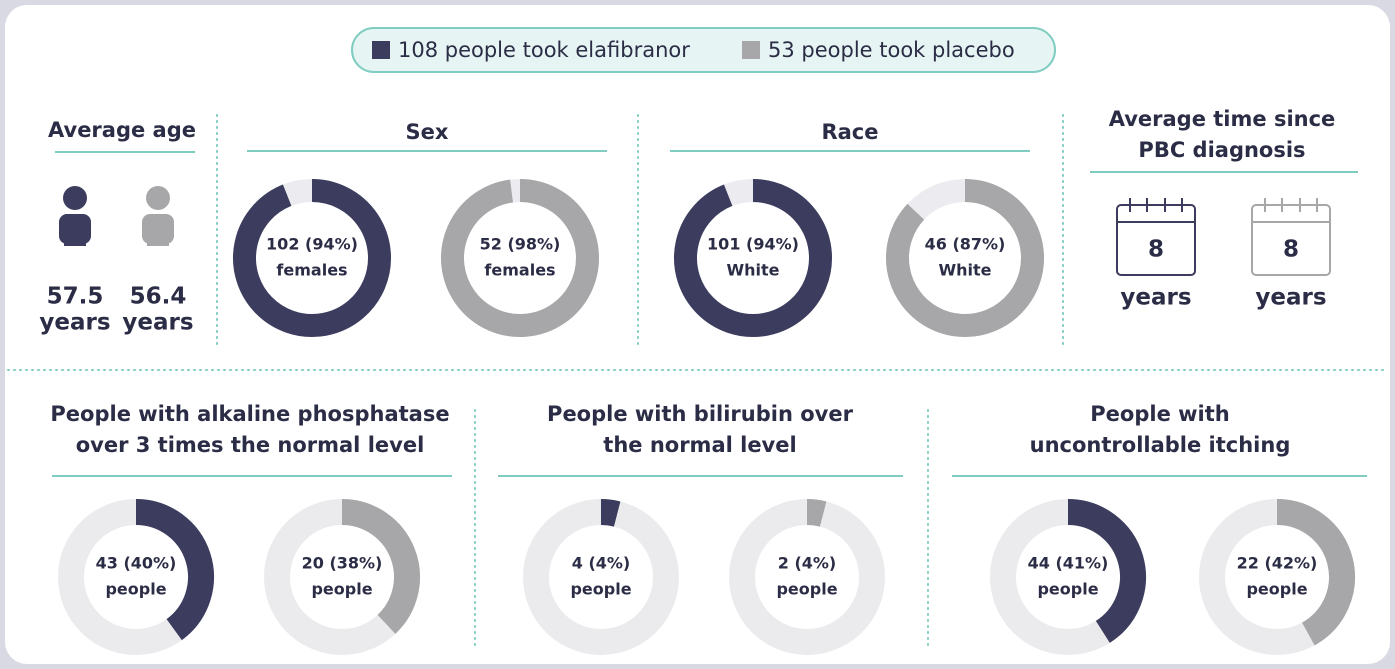 The height and width of the screenshot is (669, 1395). What do you see at coordinates (158, 297) in the screenshot?
I see `age-value: 56.4` at bounding box center [158, 297].